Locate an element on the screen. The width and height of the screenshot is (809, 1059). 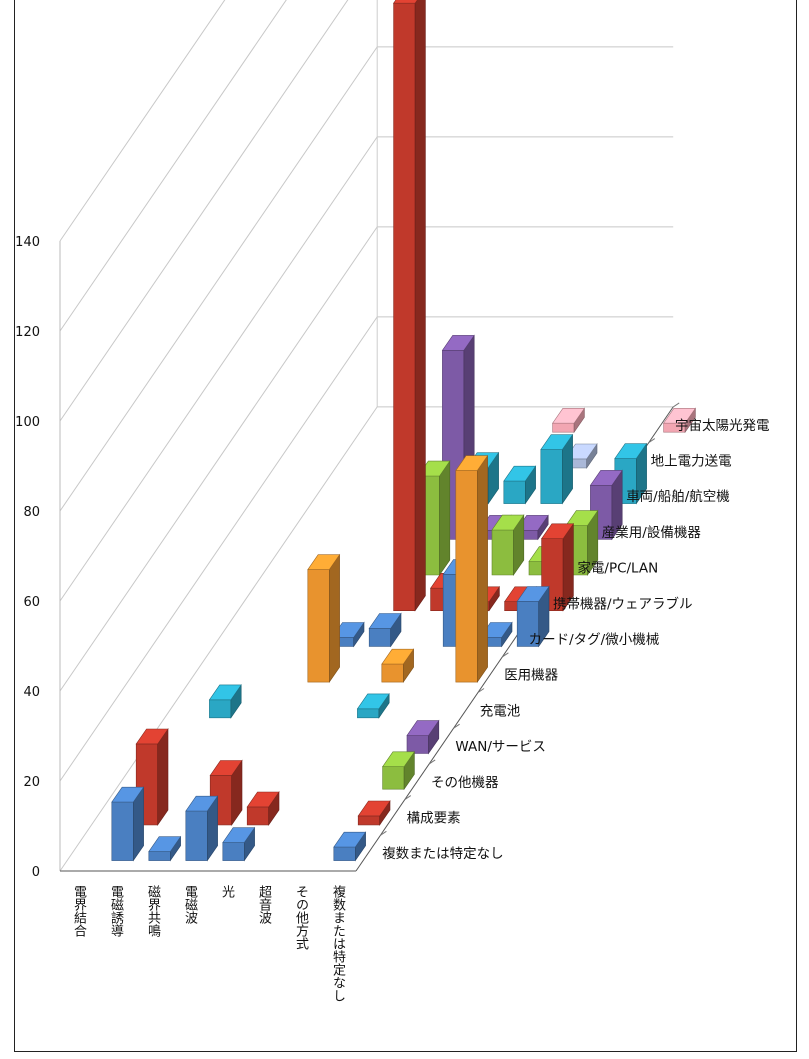
y-tick-label: 80 is located at coordinates (31, 512).